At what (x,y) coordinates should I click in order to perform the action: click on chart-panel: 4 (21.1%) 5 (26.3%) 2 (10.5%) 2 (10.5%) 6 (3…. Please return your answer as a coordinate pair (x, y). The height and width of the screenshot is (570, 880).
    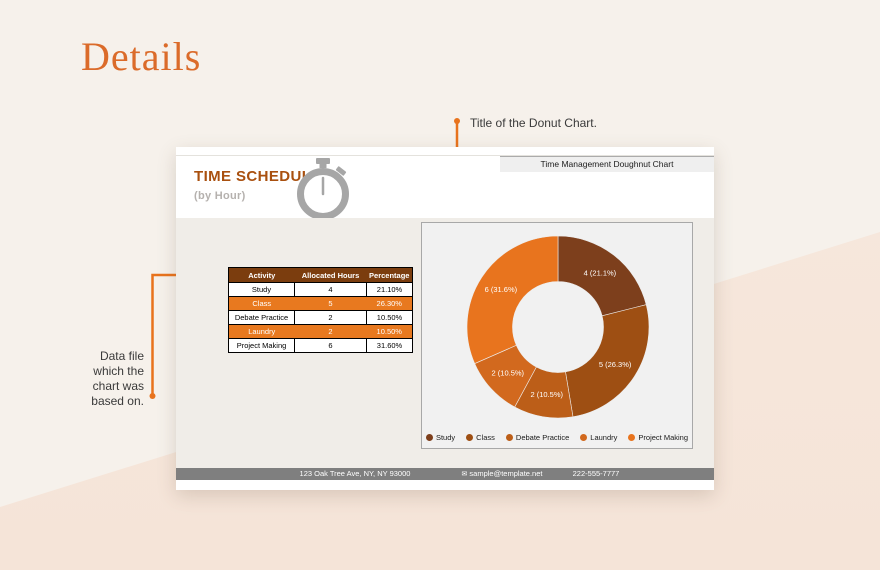
    Looking at the image, I should click on (557, 335).